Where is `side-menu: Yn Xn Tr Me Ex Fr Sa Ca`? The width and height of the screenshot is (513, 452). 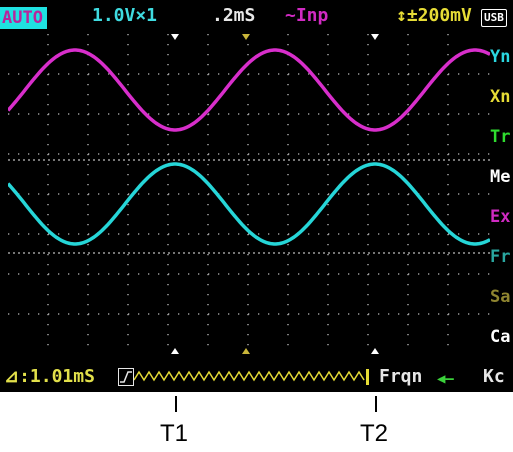
side-menu: Yn Xn Tr Me Ex Fr Sa Ca is located at coordinates (501, 194).